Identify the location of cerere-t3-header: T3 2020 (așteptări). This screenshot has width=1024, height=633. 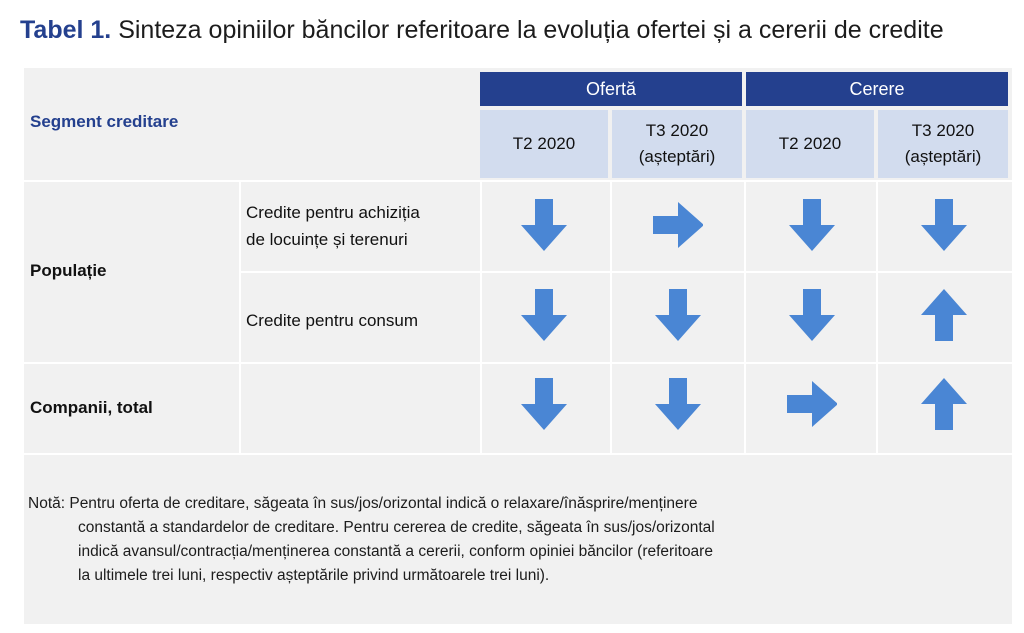
(943, 144).